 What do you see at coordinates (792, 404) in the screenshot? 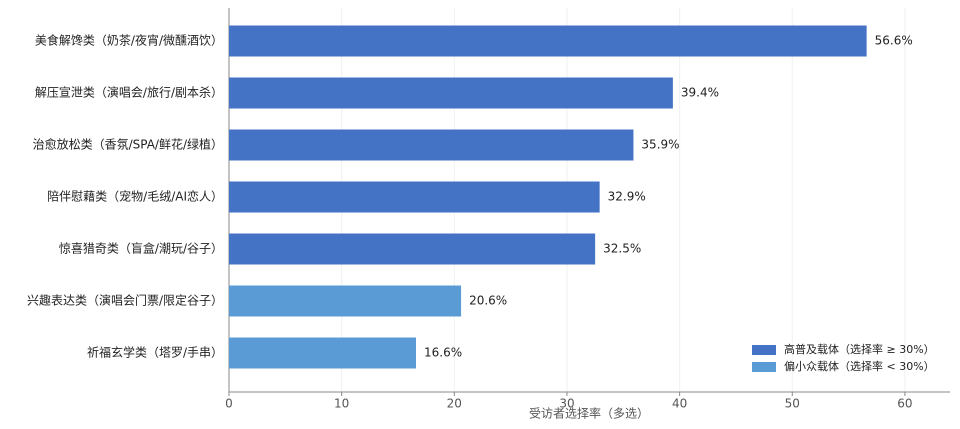
I see `x-tick-label: 50` at bounding box center [792, 404].